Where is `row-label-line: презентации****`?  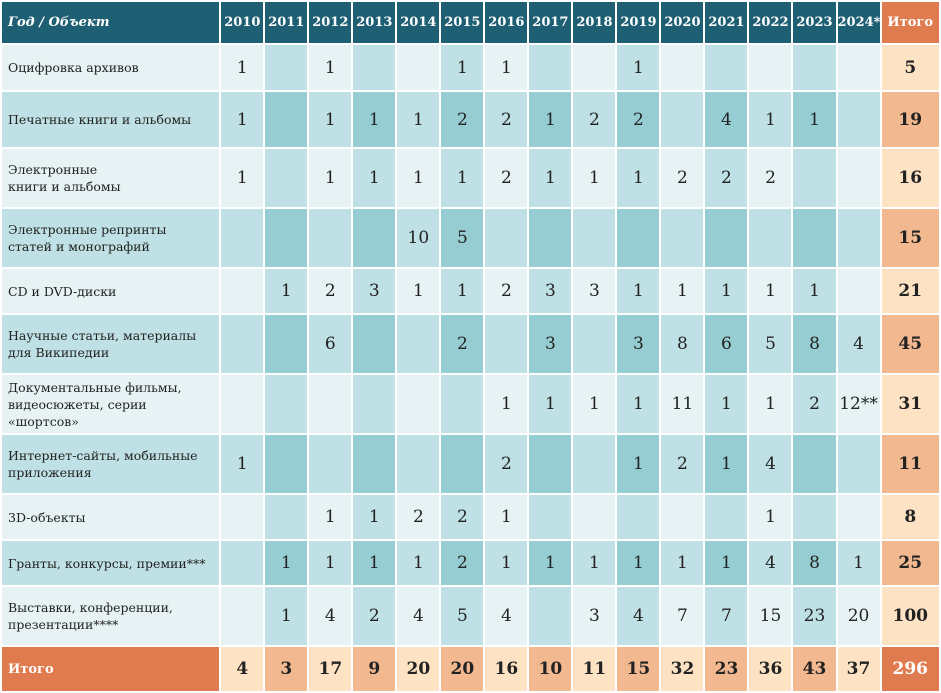
row-label-line: презентации**** is located at coordinates (63, 624).